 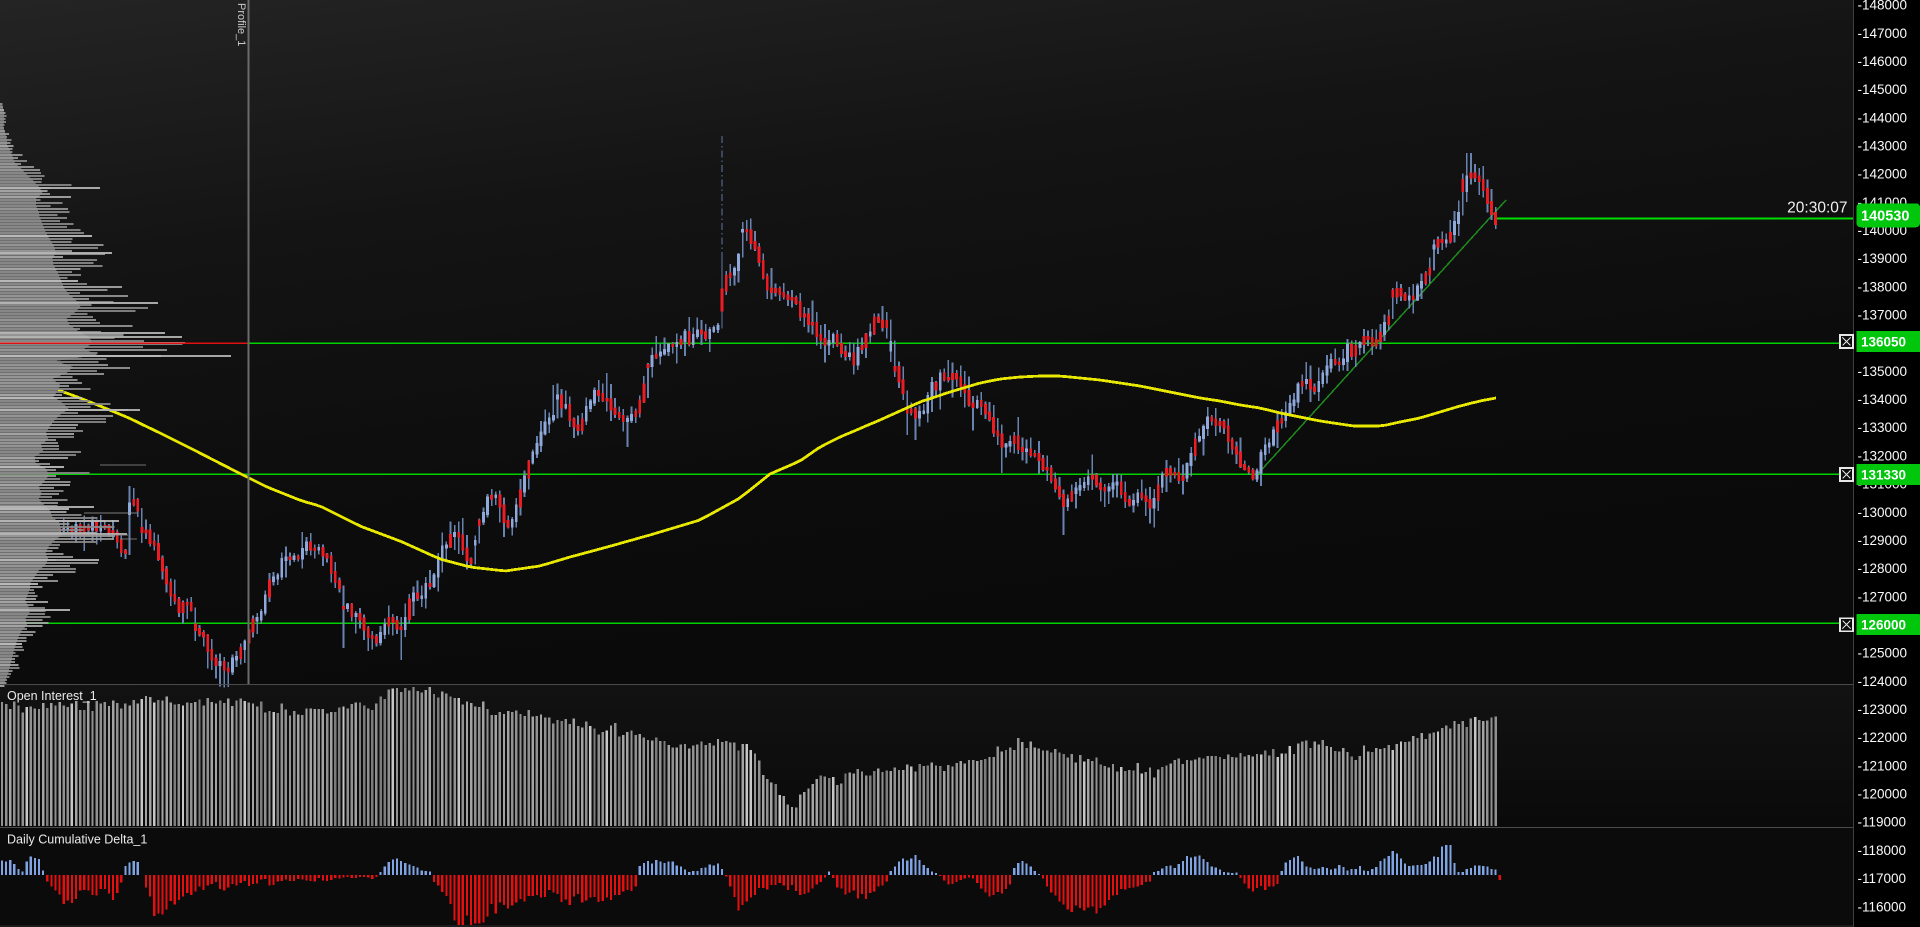 What do you see at coordinates (1883, 765) in the screenshot?
I see `svg-text: -121000` at bounding box center [1883, 765].